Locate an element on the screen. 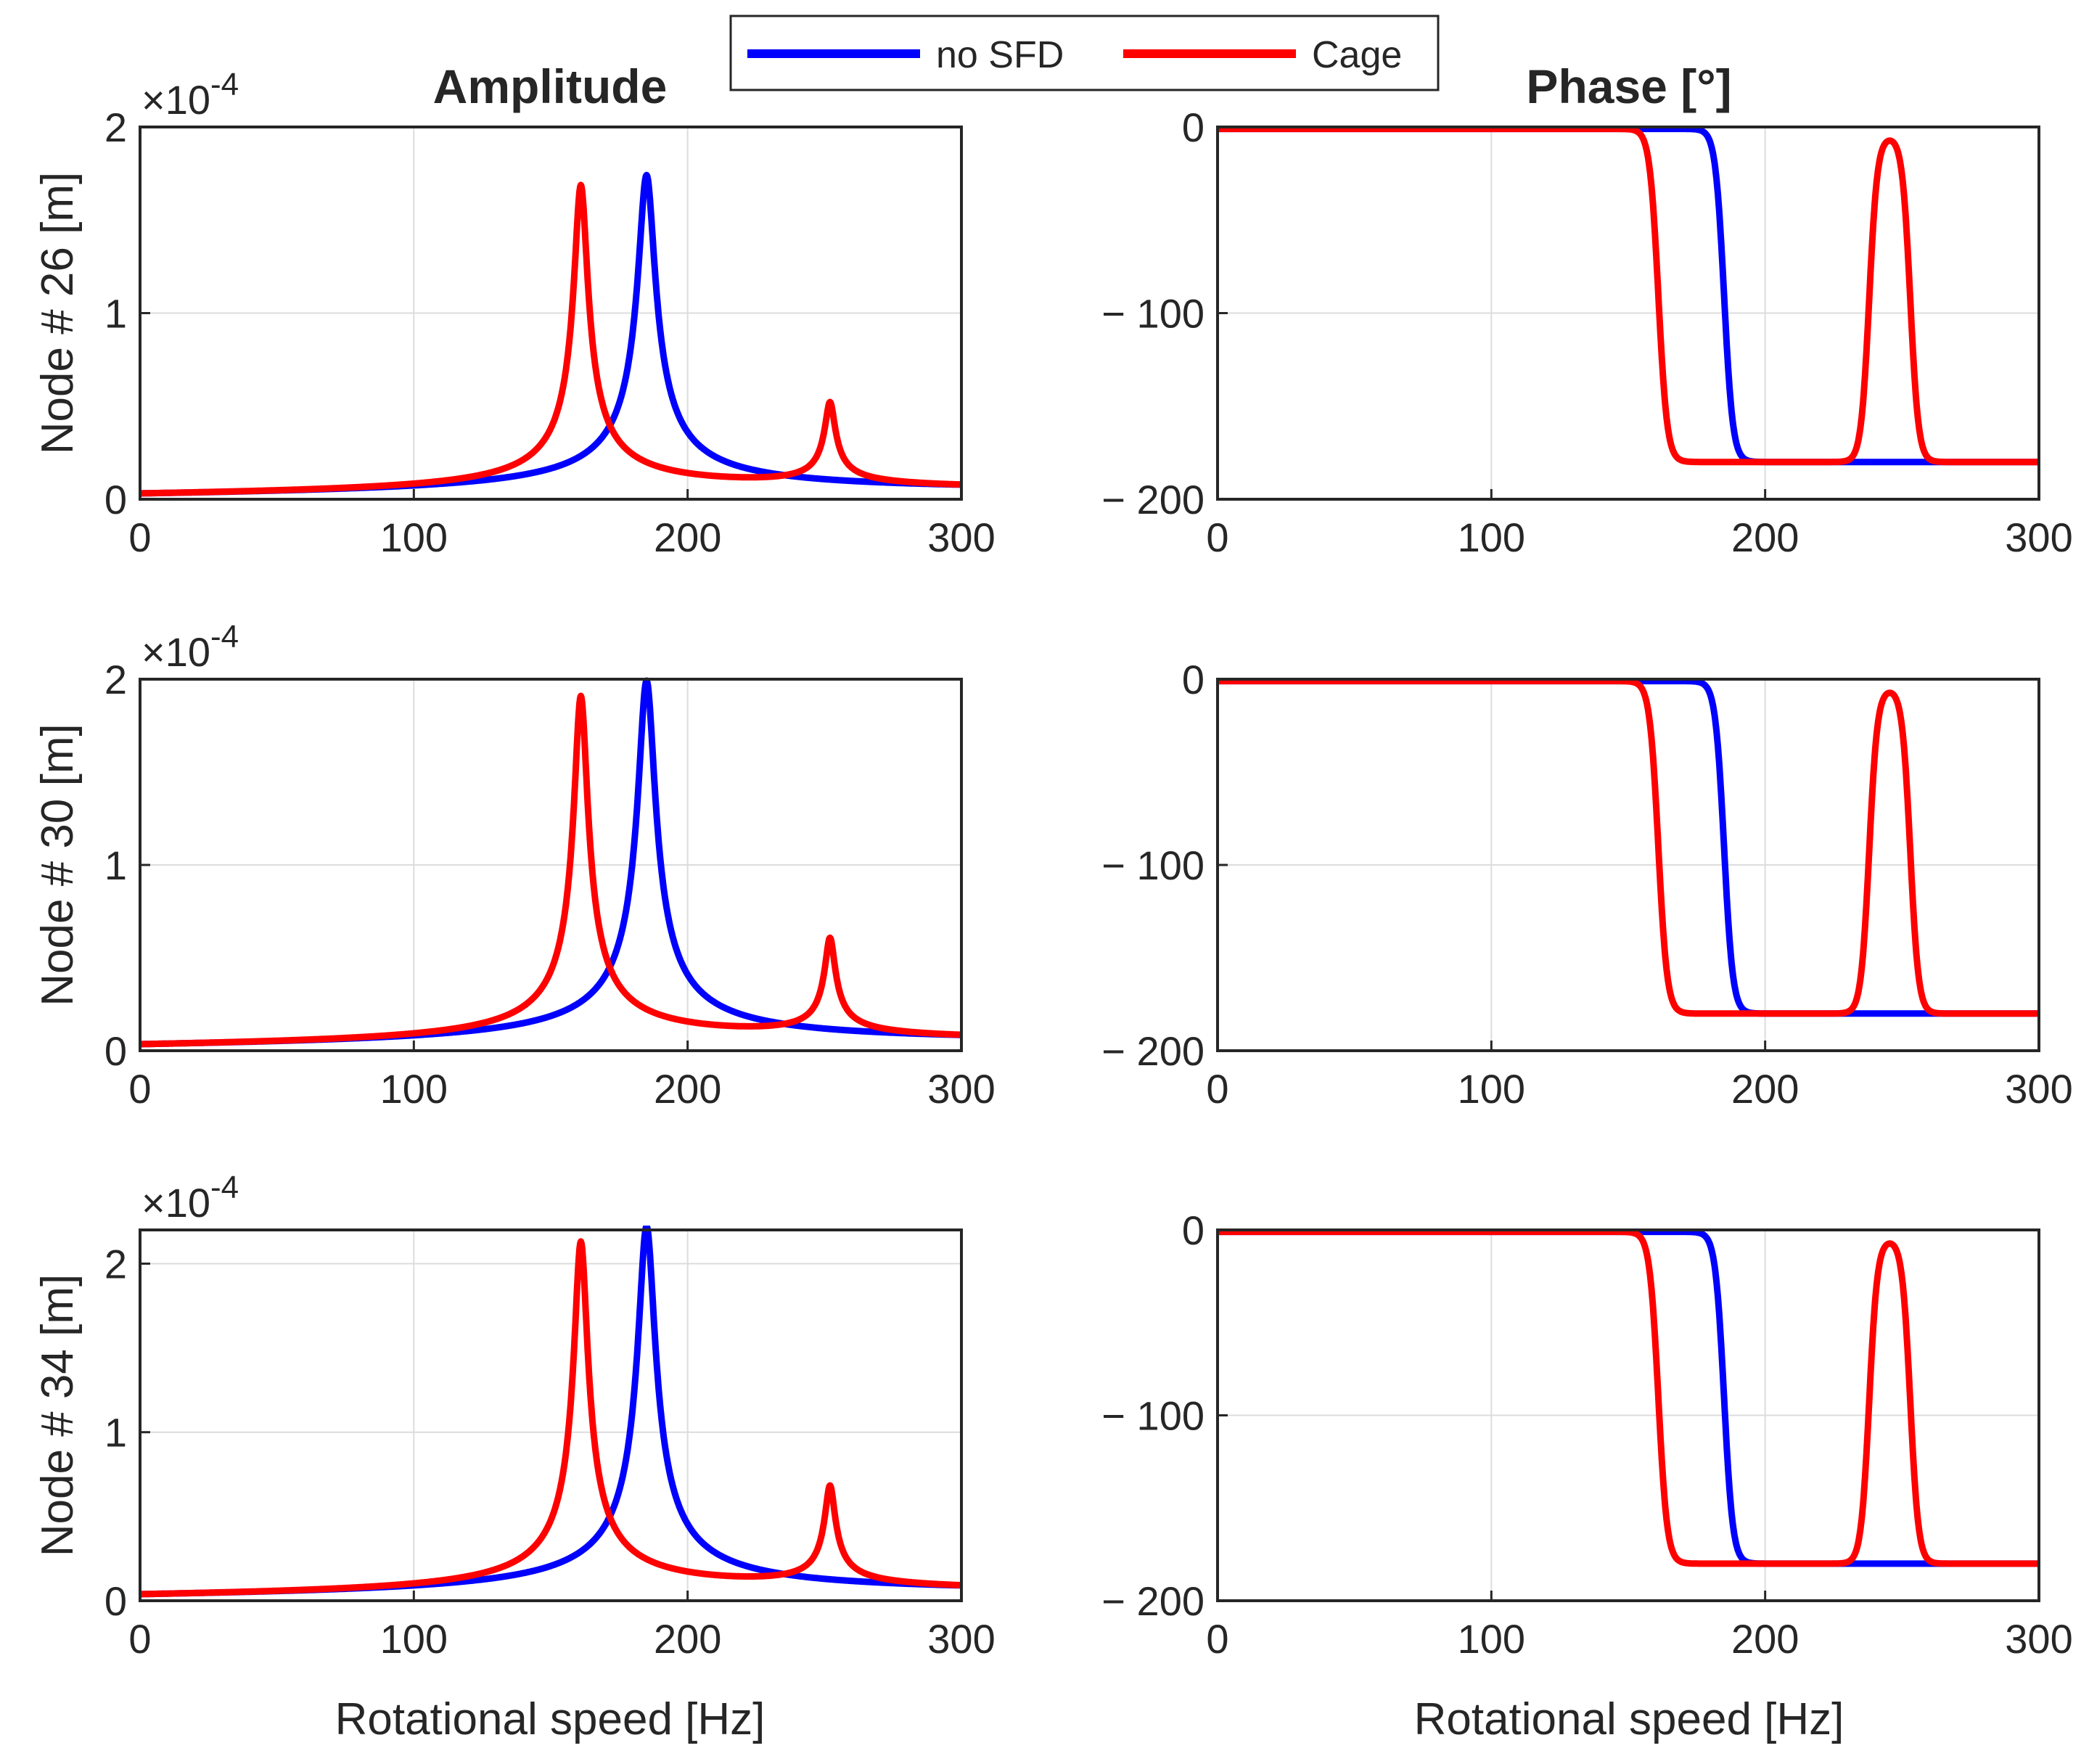  y-axis-label: Node # 26 [m] is located at coordinates (58, 313).